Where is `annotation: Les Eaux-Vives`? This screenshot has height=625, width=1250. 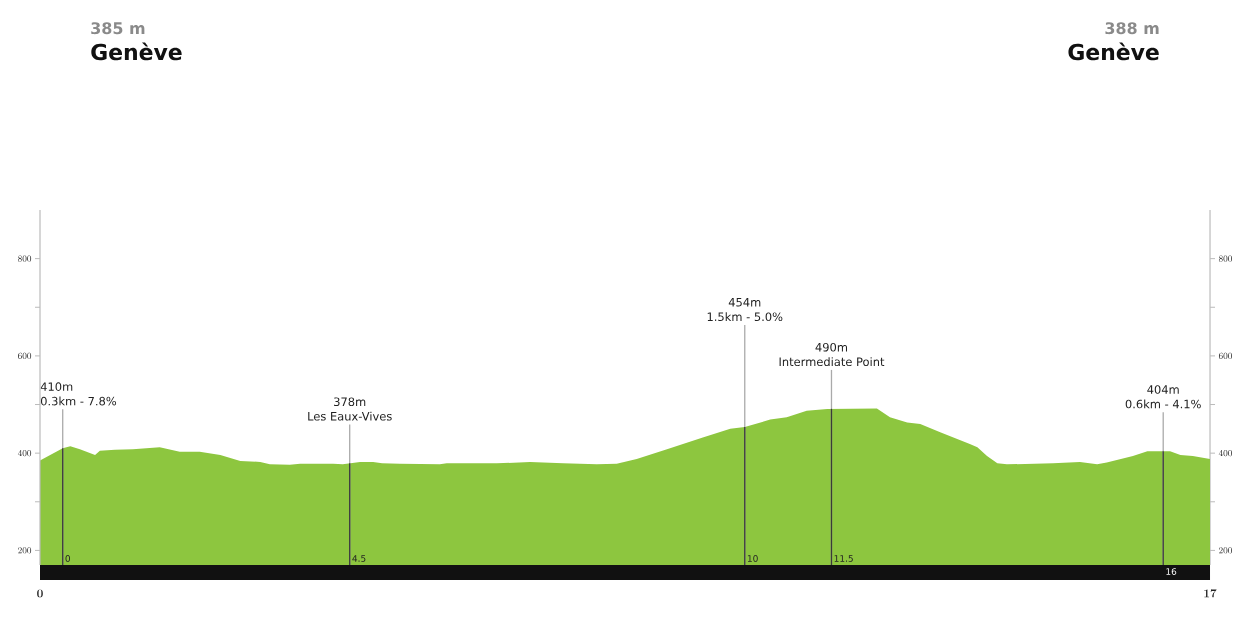 annotation: Les Eaux-Vives is located at coordinates (350, 416).